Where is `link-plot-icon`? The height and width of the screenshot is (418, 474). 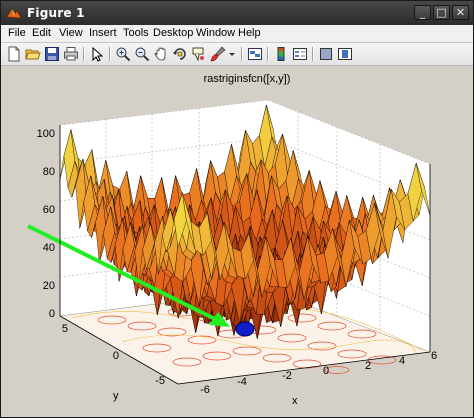 link-plot-icon is located at coordinates (255, 54).